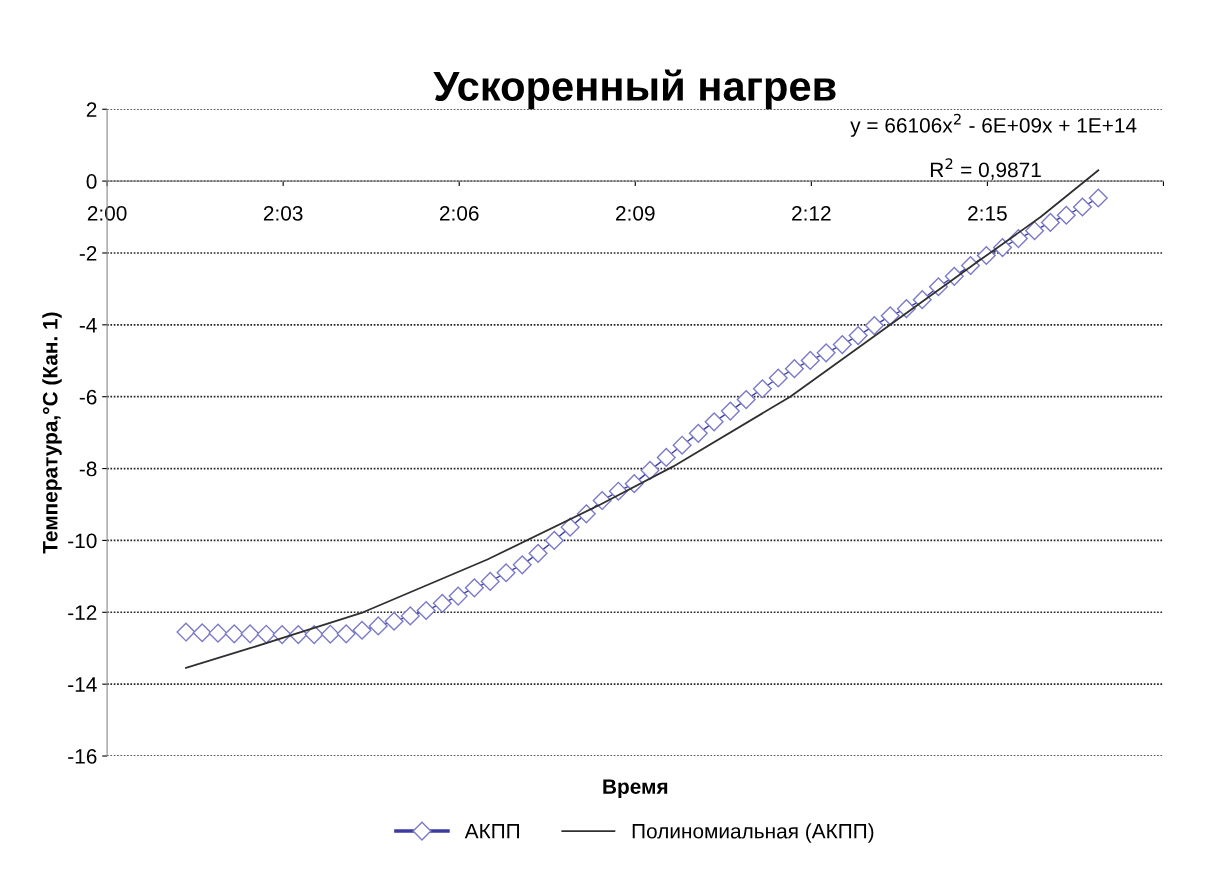 This screenshot has height=874, width=1217. What do you see at coordinates (91, 181) in the screenshot?
I see `y-tick-label: 0` at bounding box center [91, 181].